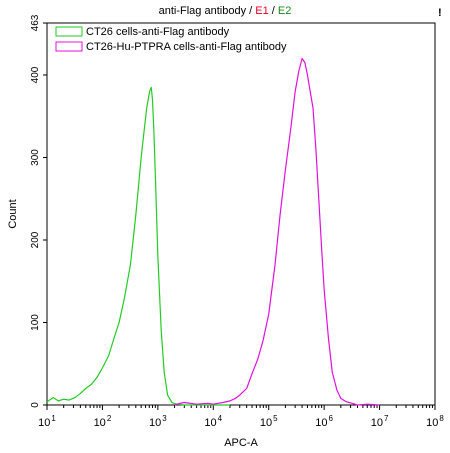  I want to click on y-tick-label: 100, so click(35, 322).